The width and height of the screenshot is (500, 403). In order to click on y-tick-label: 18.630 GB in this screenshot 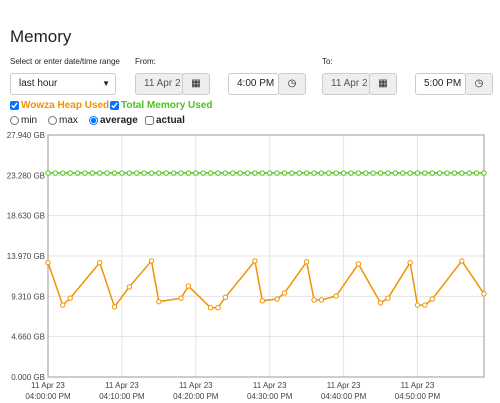, I will do `click(26, 216)`.